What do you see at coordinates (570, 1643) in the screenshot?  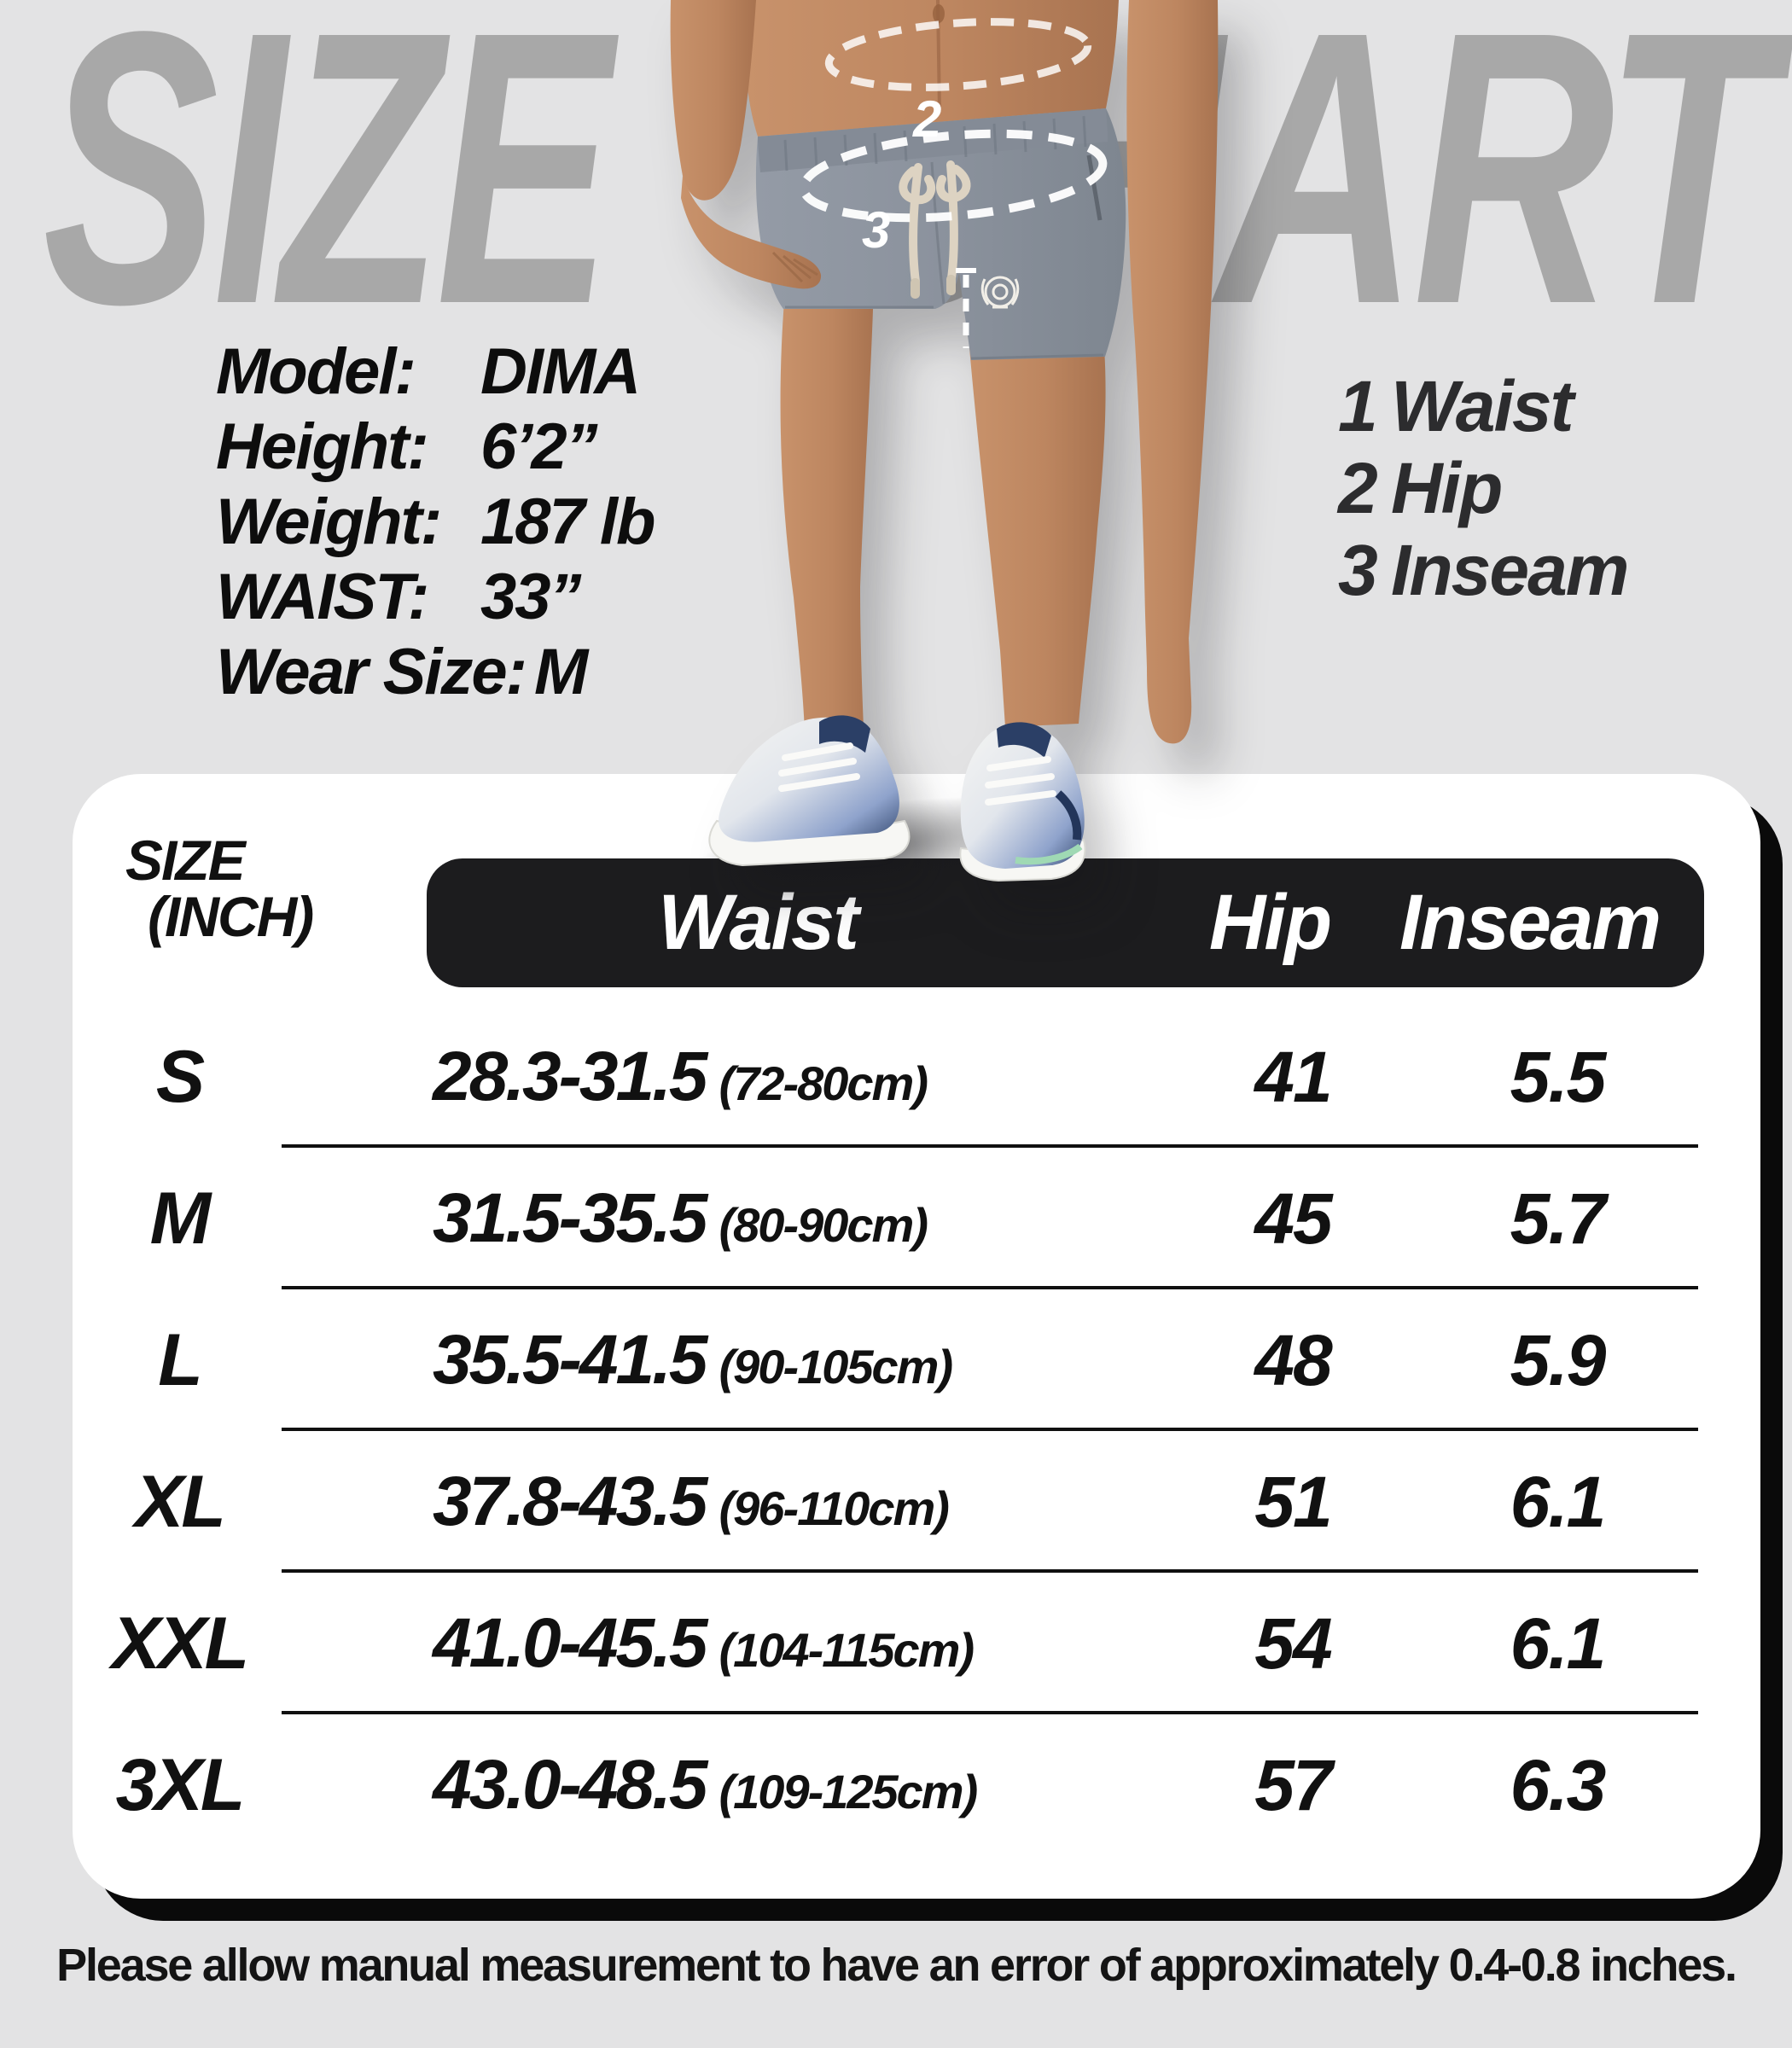 I see `waist-inch-cell: 41.0-45.5` at bounding box center [570, 1643].